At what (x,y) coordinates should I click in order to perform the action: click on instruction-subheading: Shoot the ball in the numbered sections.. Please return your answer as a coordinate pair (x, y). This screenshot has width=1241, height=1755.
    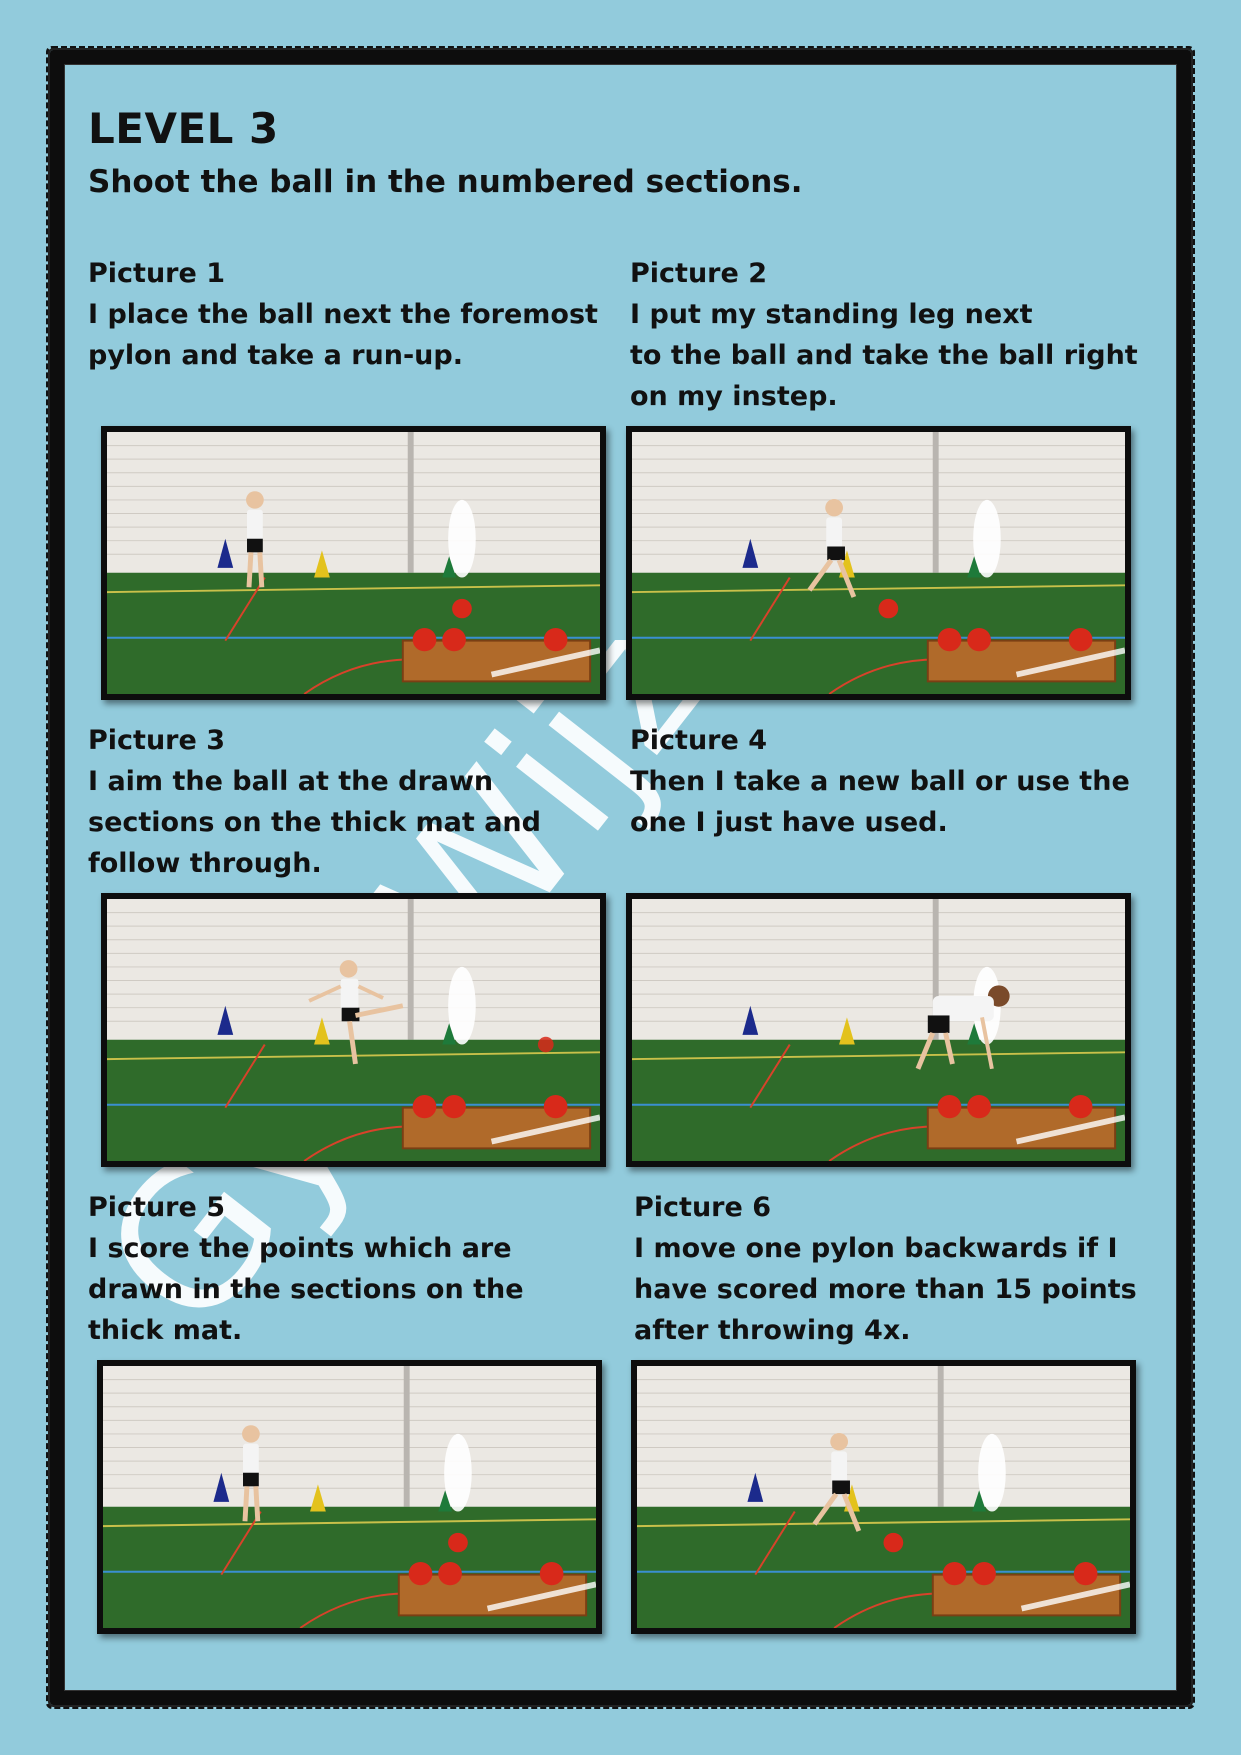
    Looking at the image, I should click on (445, 182).